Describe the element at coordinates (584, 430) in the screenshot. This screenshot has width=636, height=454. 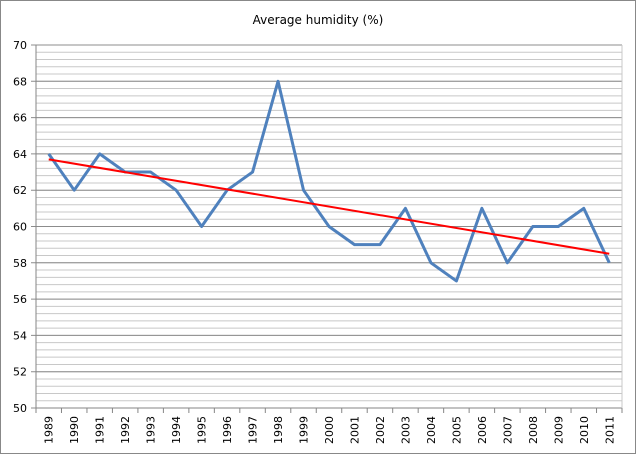
I see `x-tick-label: 2010` at that location.